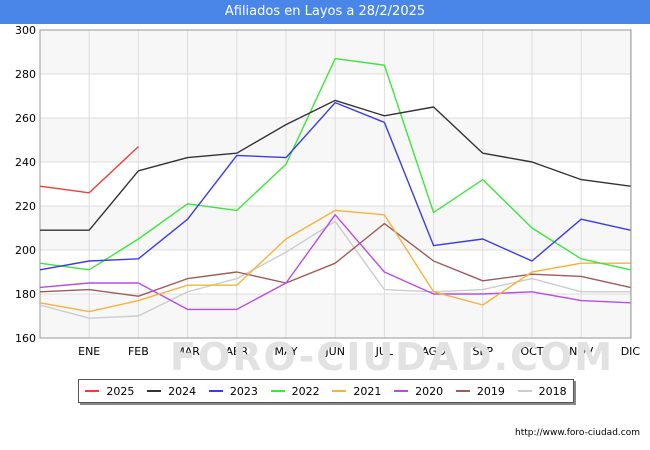  Describe the element at coordinates (552, 391) in the screenshot. I see `legend-label: 2018` at that location.